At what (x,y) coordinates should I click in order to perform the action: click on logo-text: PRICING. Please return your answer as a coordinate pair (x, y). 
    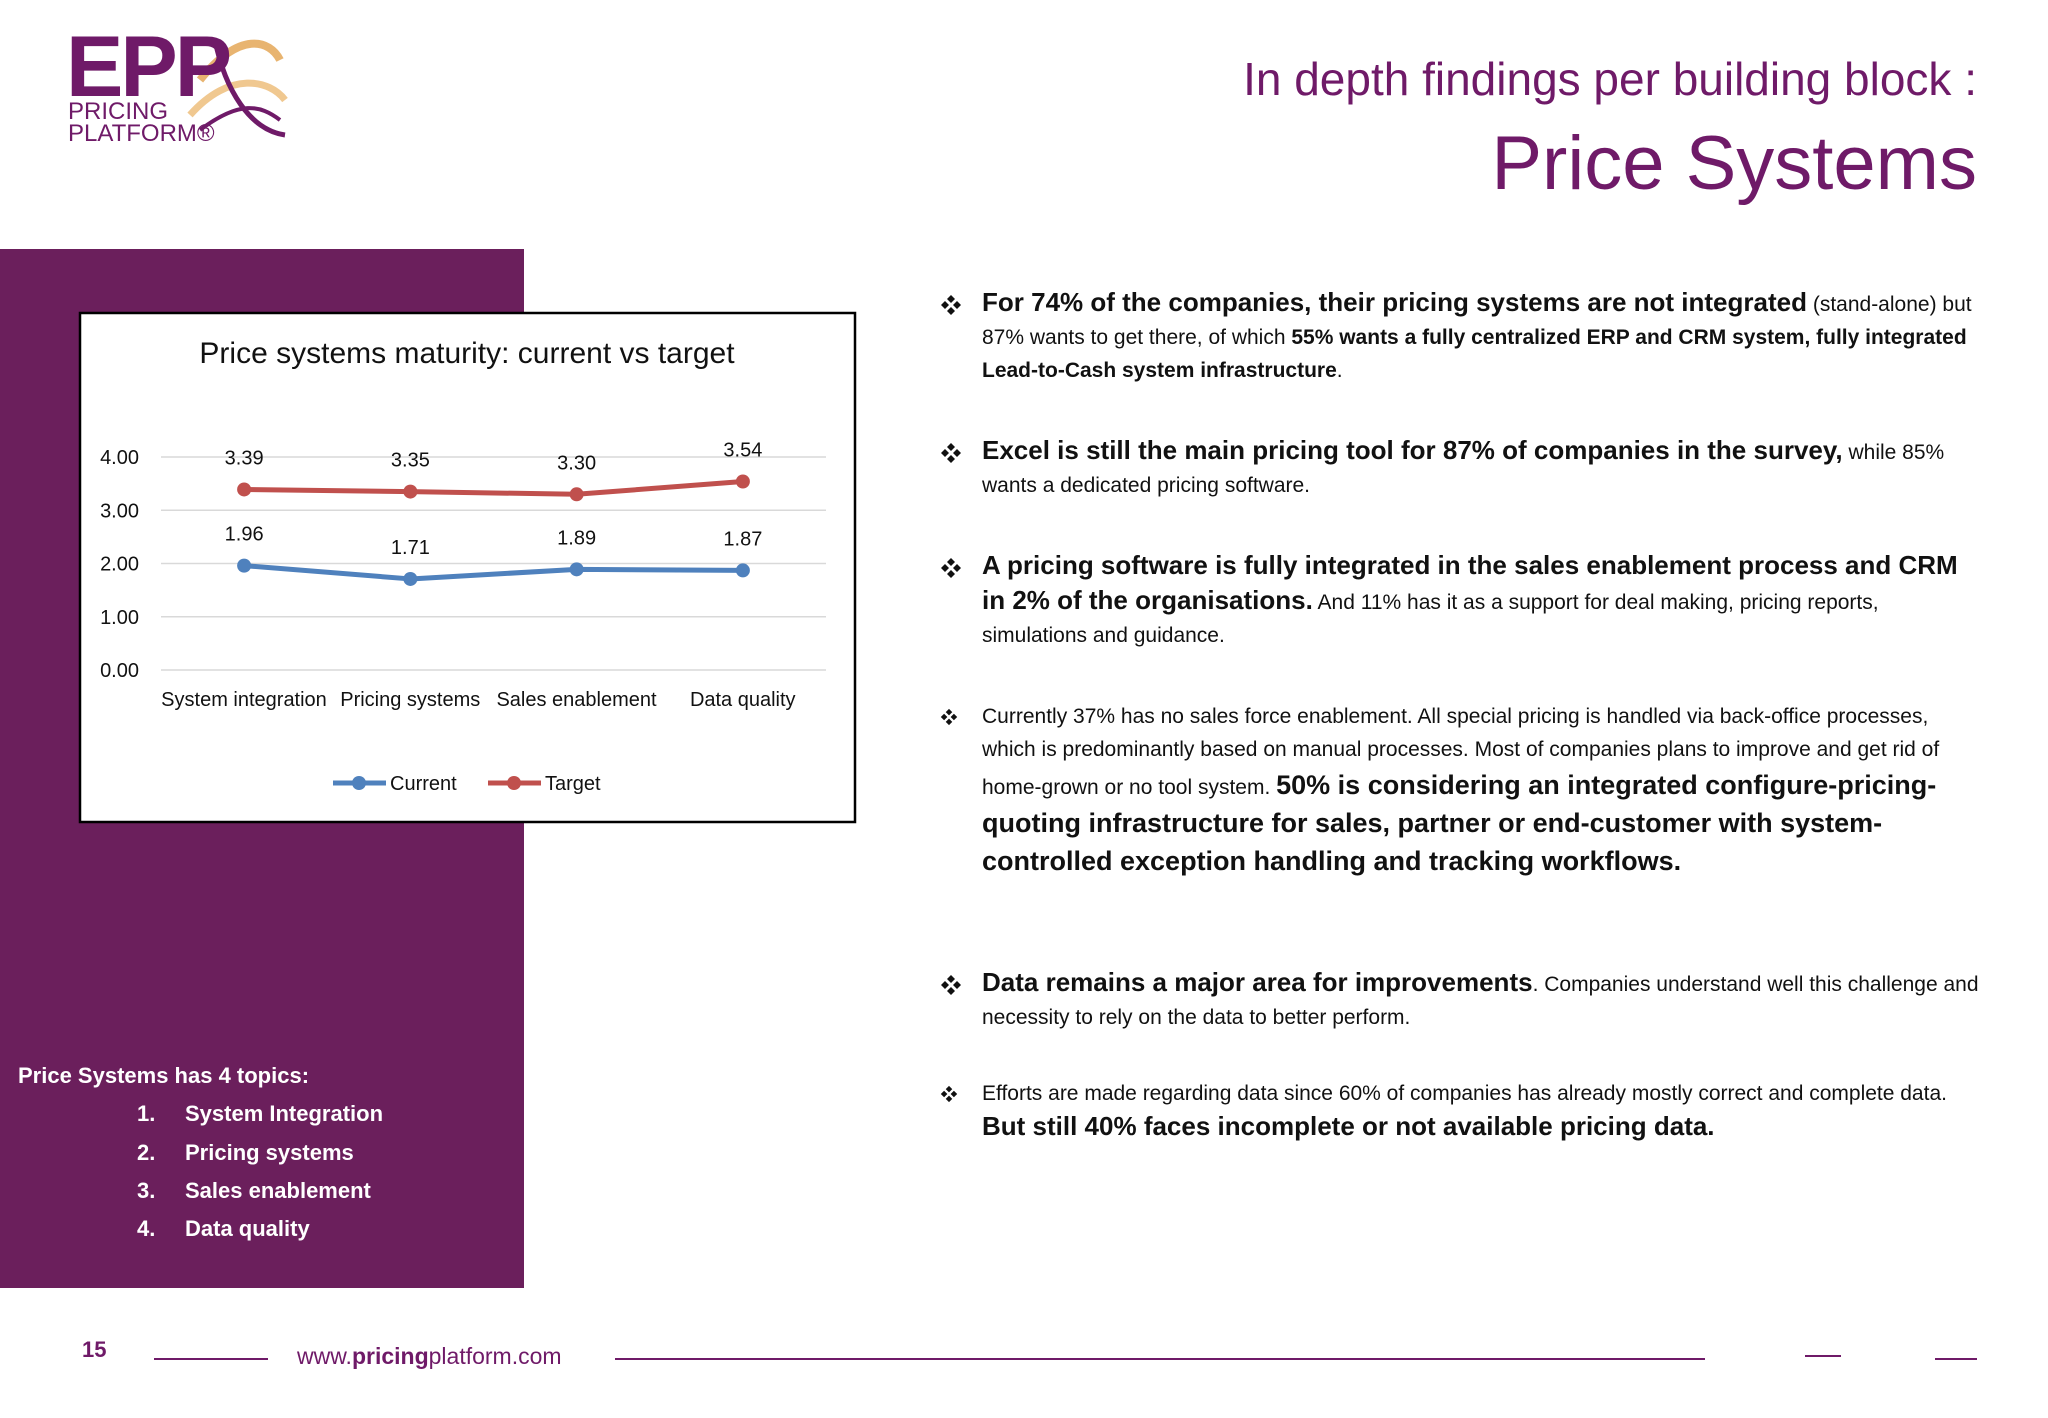
    Looking at the image, I should click on (118, 111).